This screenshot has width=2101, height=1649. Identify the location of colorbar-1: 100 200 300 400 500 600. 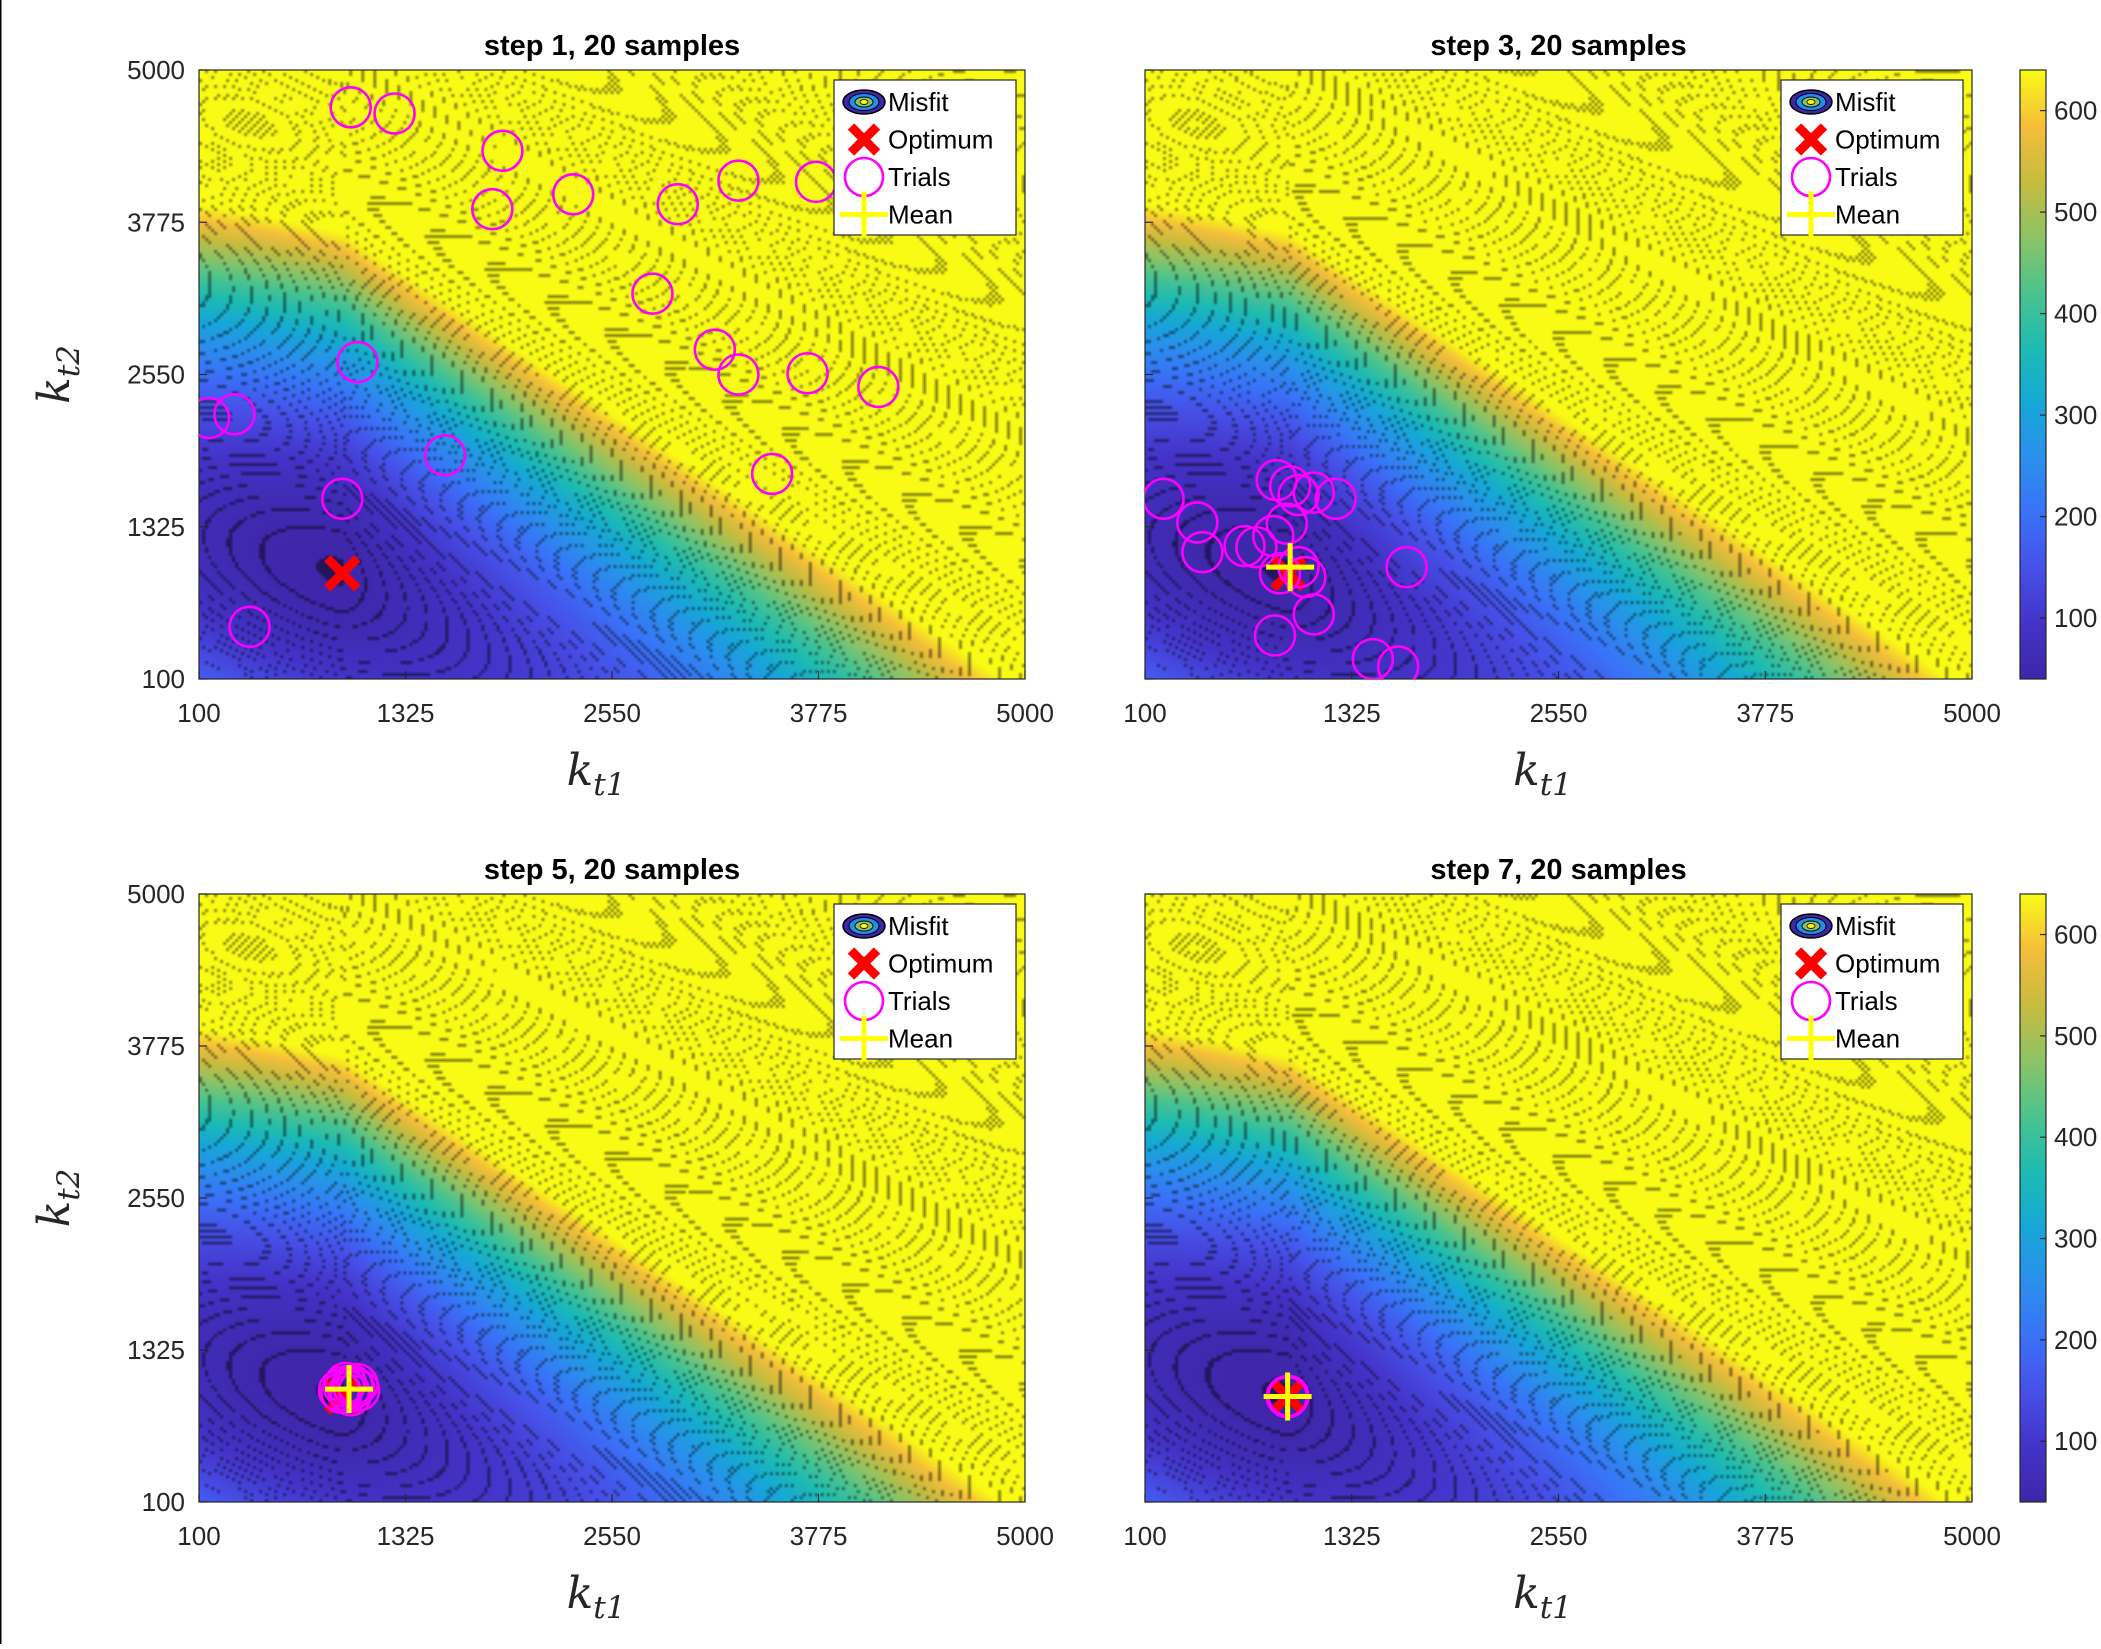
(2058, 374).